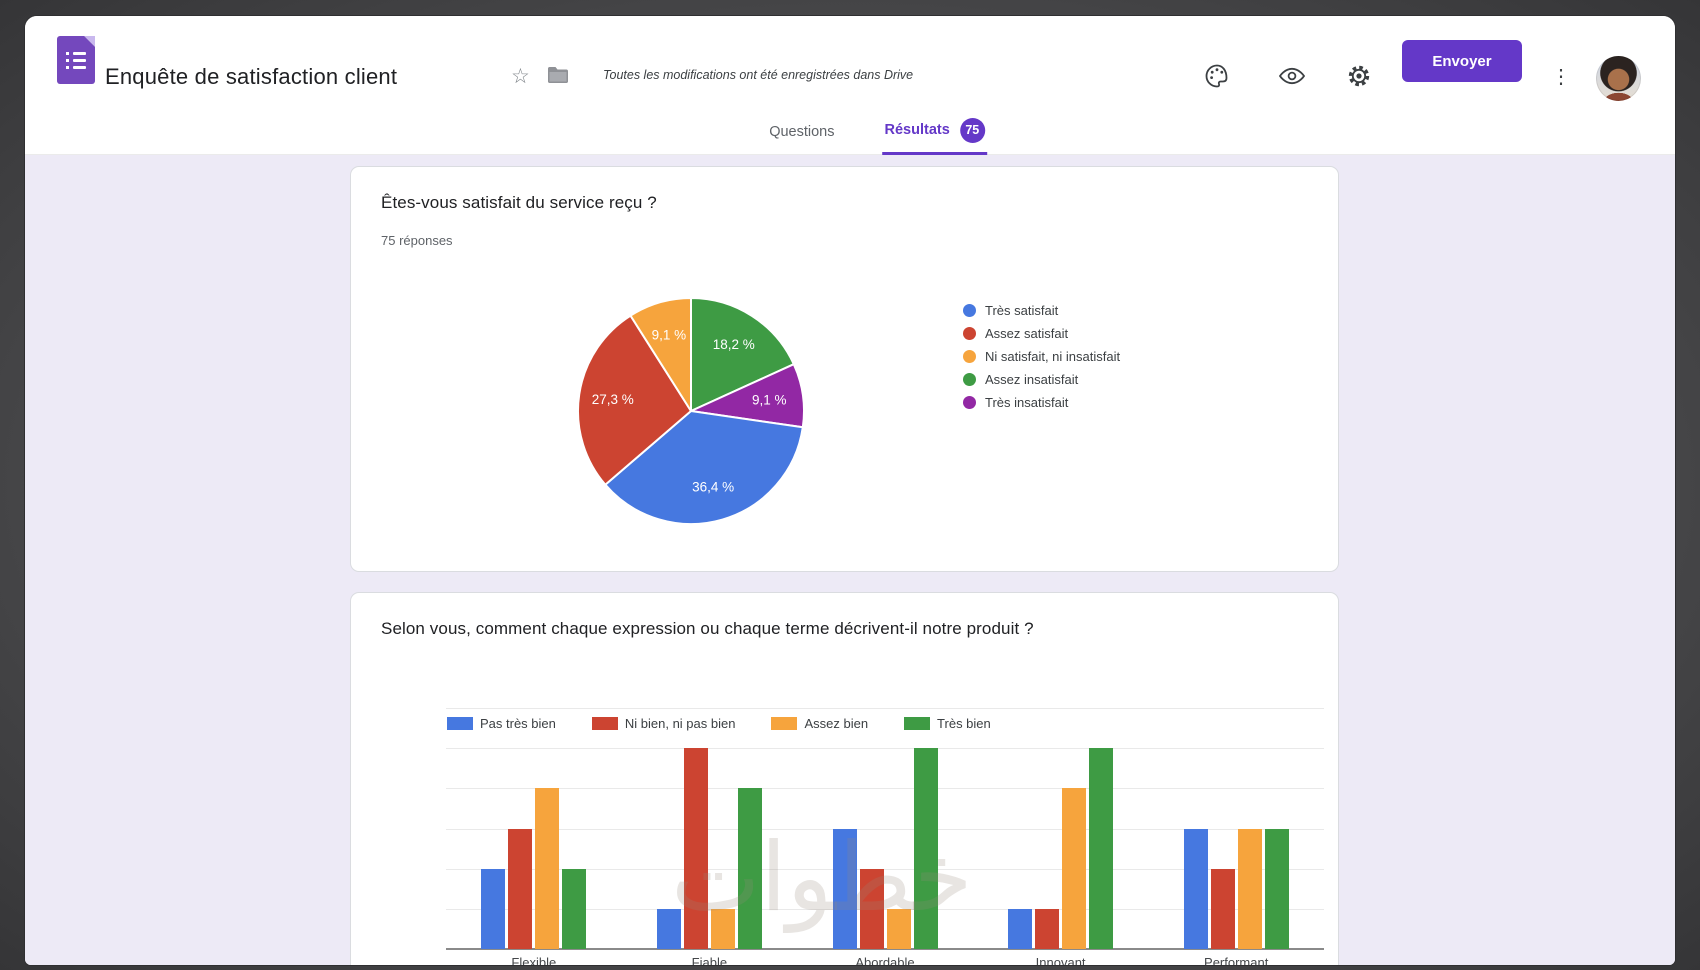  What do you see at coordinates (1053, 356) in the screenshot?
I see `legend-label: Ni satisfait, ni insatisfait` at bounding box center [1053, 356].